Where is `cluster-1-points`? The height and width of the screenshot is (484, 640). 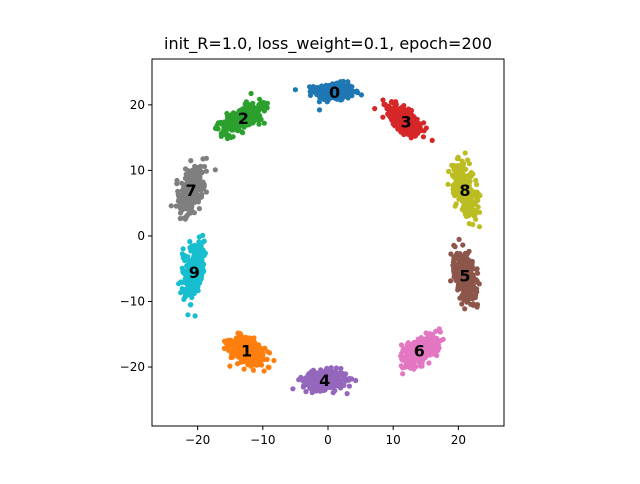
cluster-1-points is located at coordinates (249, 352).